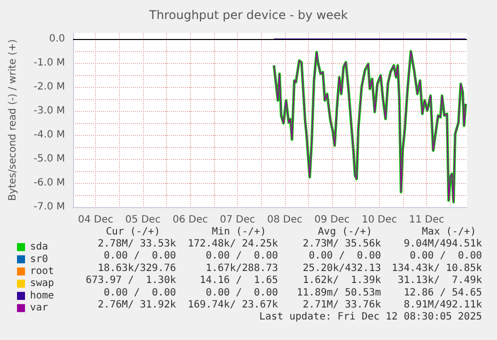 This screenshot has height=340, width=497. What do you see at coordinates (13, 120) in the screenshot?
I see `y-axis-title: Bytes/second read (-) / write (+)` at bounding box center [13, 120].